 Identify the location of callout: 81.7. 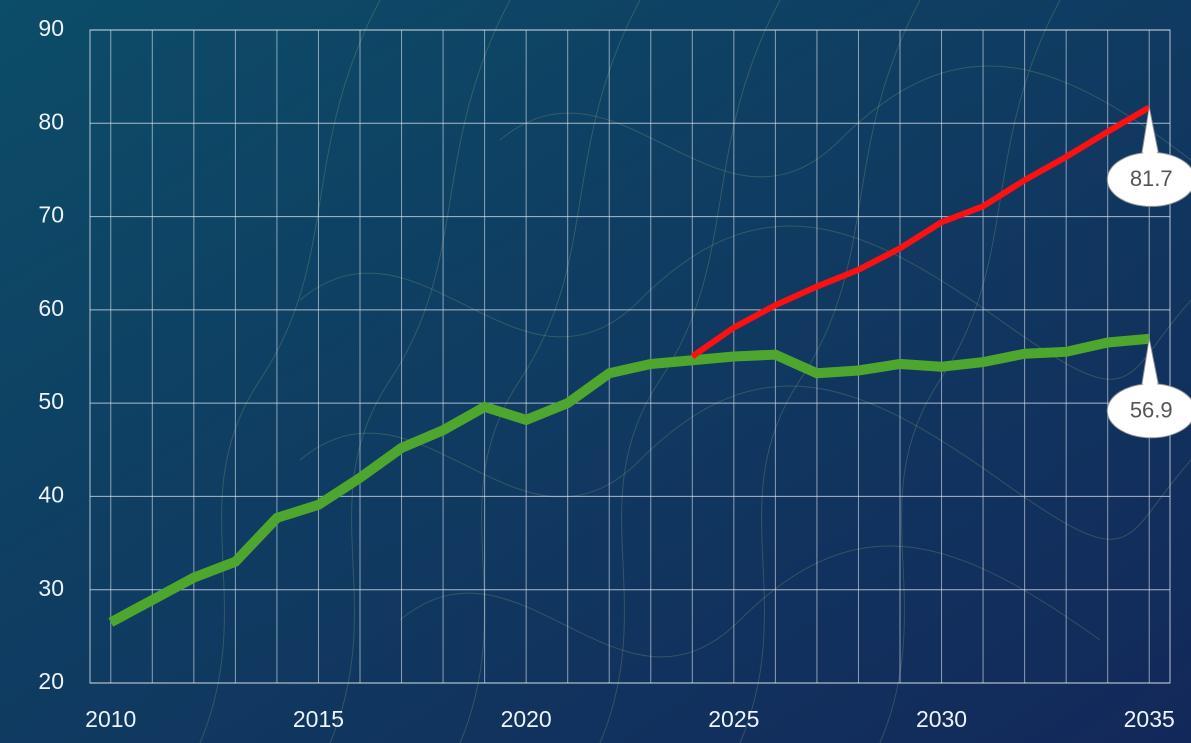
(1148, 157).